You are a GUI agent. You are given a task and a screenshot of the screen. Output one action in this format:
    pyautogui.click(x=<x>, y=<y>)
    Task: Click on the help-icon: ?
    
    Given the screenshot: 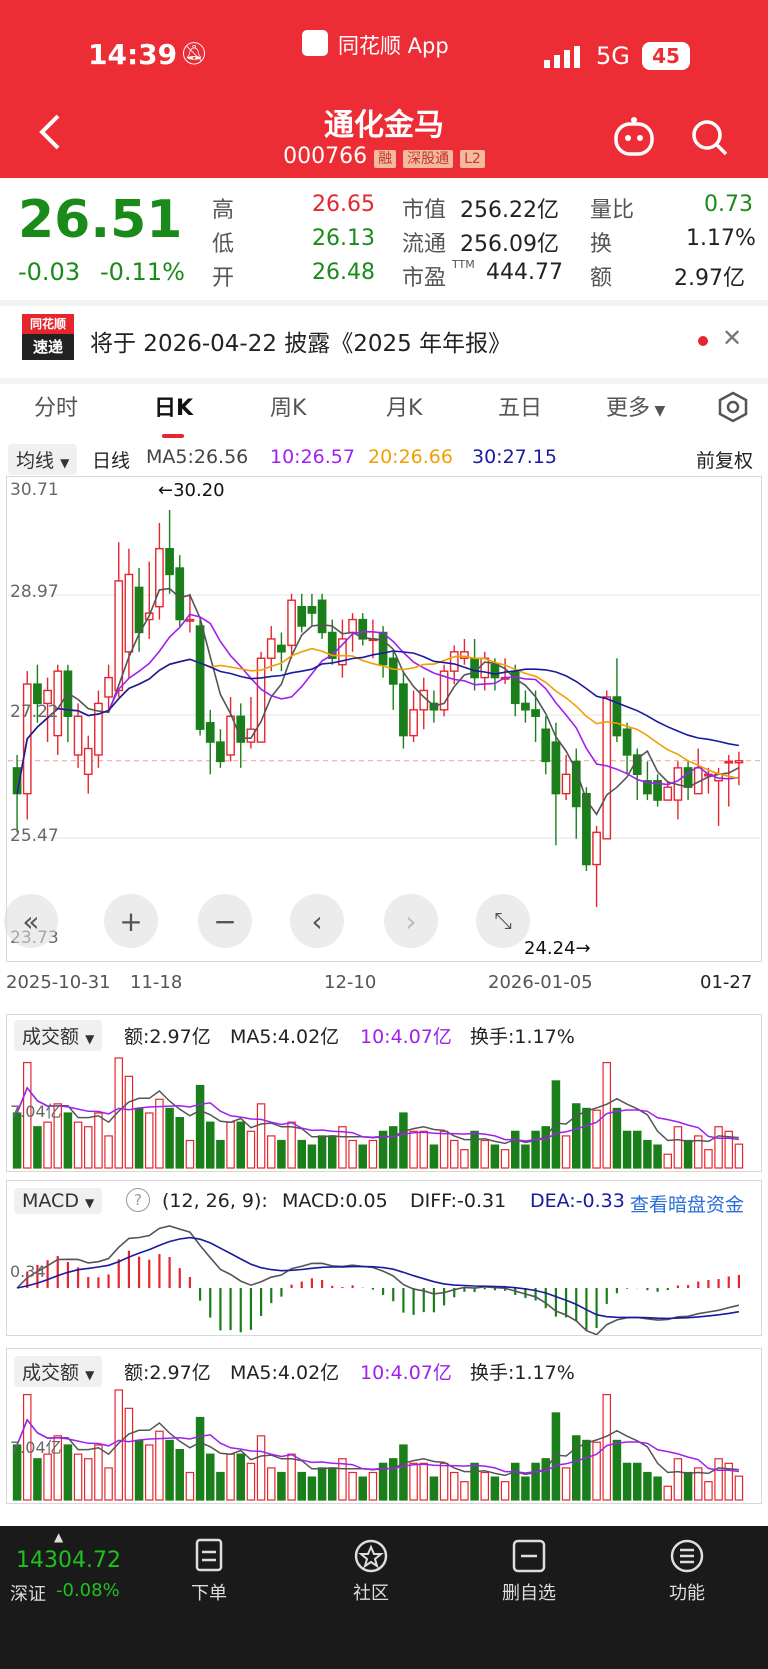 What is the action you would take?
    pyautogui.click(x=138, y=1200)
    